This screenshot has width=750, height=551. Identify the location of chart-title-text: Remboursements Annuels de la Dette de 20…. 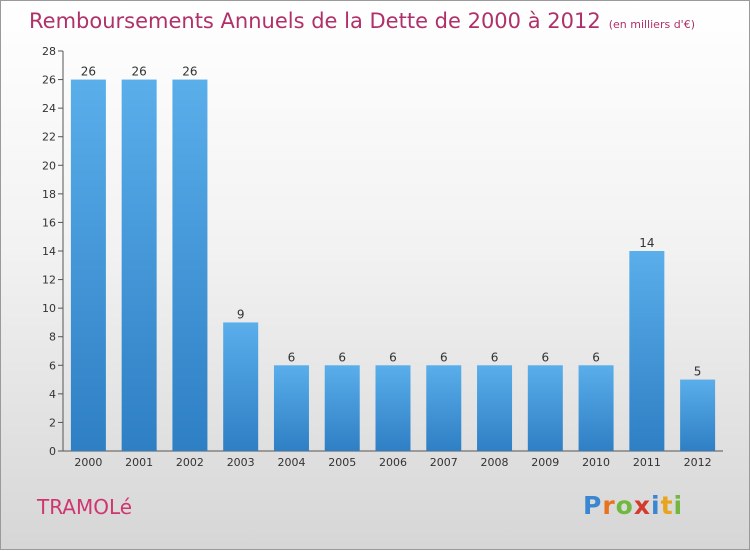
(315, 21).